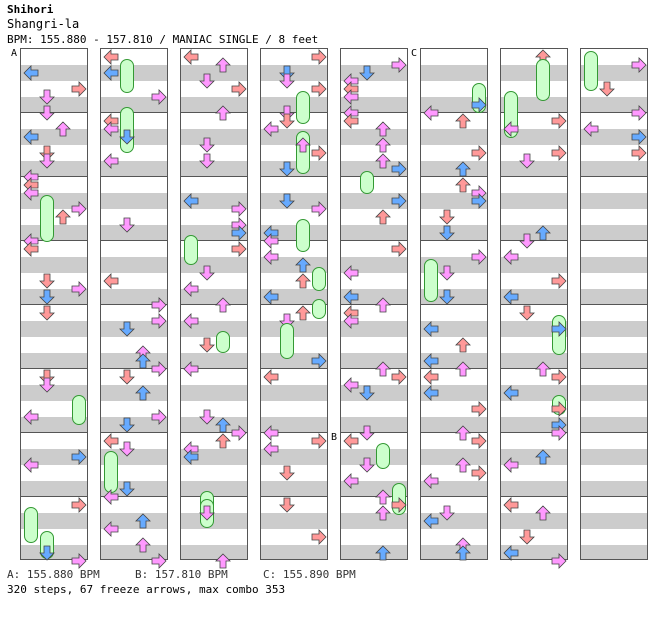 The image size is (672, 620). Describe the element at coordinates (53, 574) in the screenshot. I see `bpm-legend-a: A: 155.880 BPM` at that location.